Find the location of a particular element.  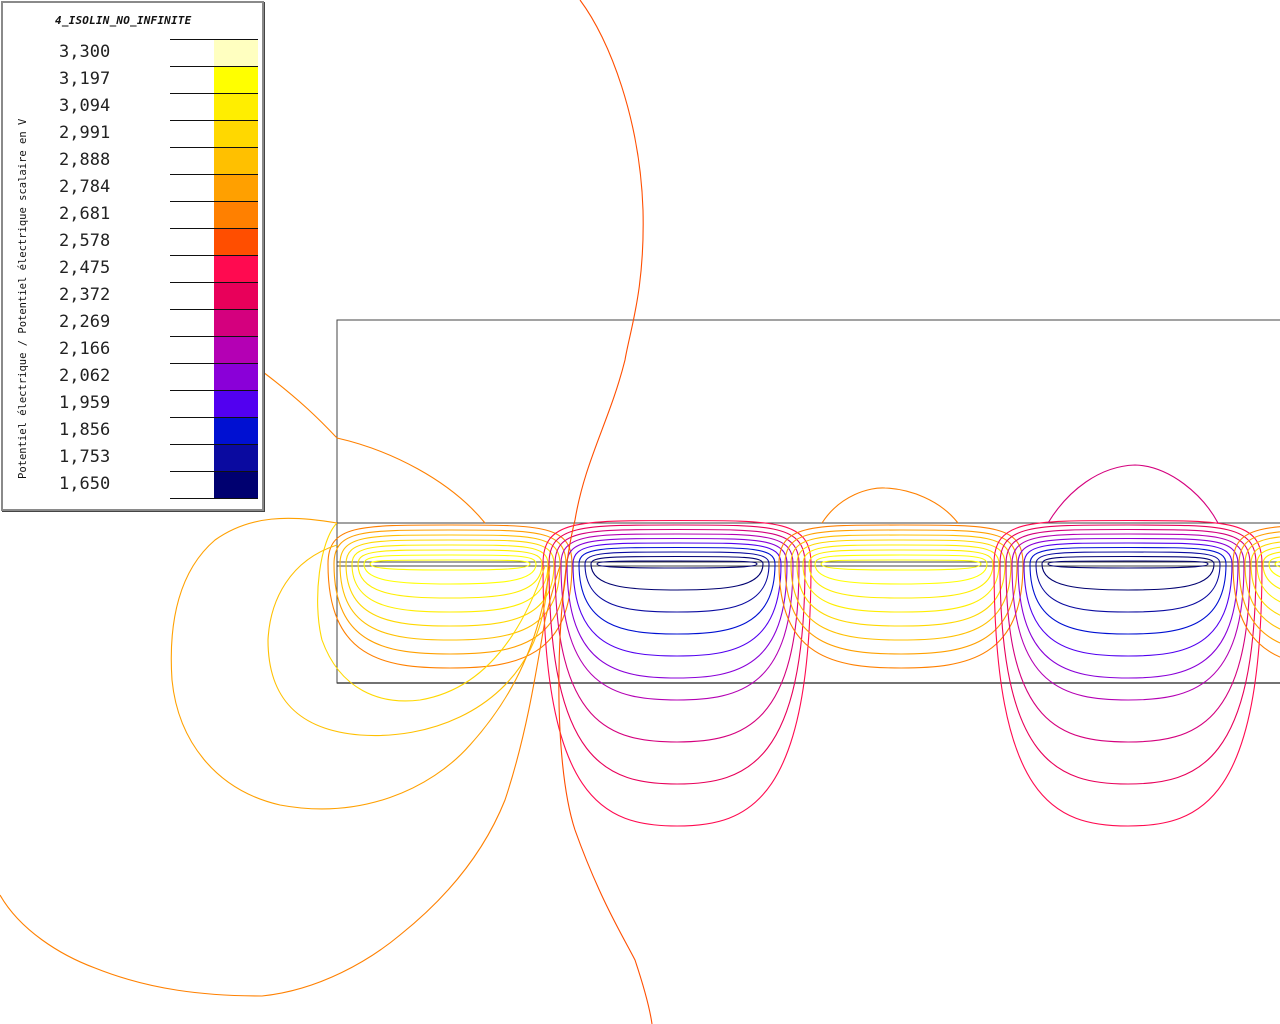

legend-title: 4_ISOLIN_NO_INFINITE is located at coordinates (123, 20).